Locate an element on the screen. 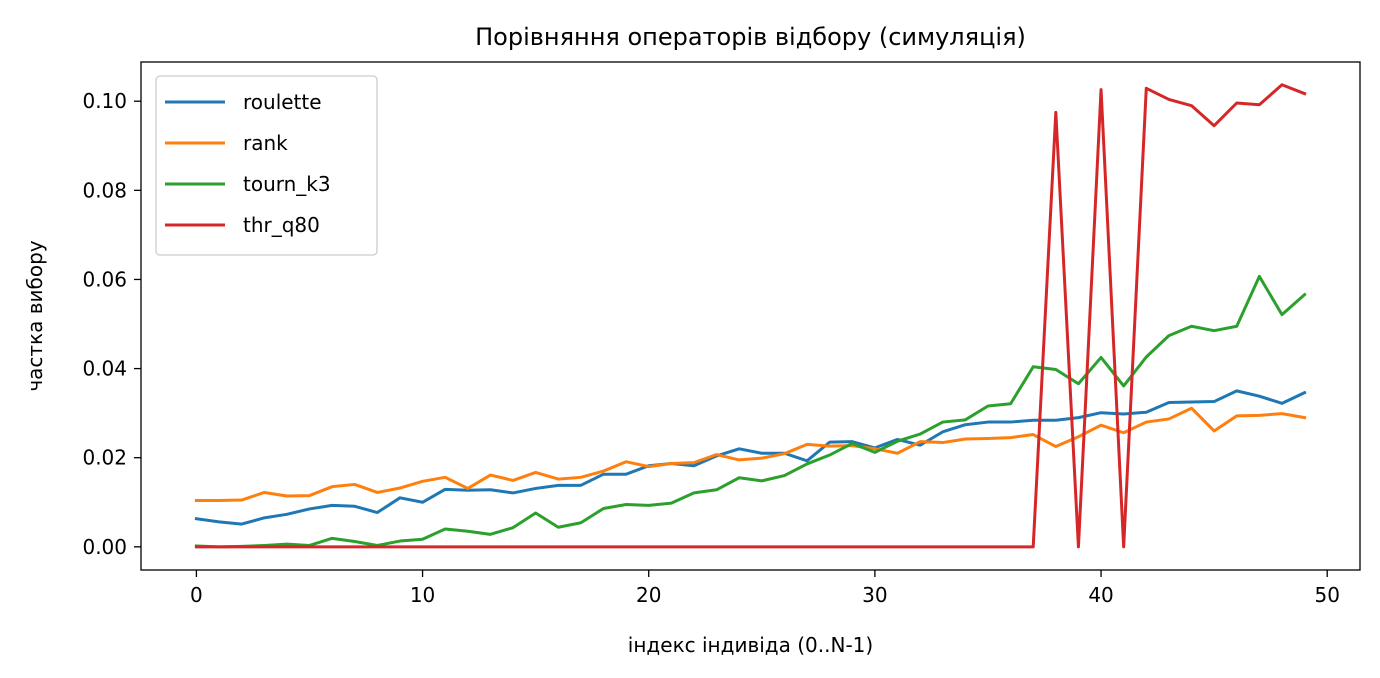  x-tick-label: 10 is located at coordinates (422, 595).